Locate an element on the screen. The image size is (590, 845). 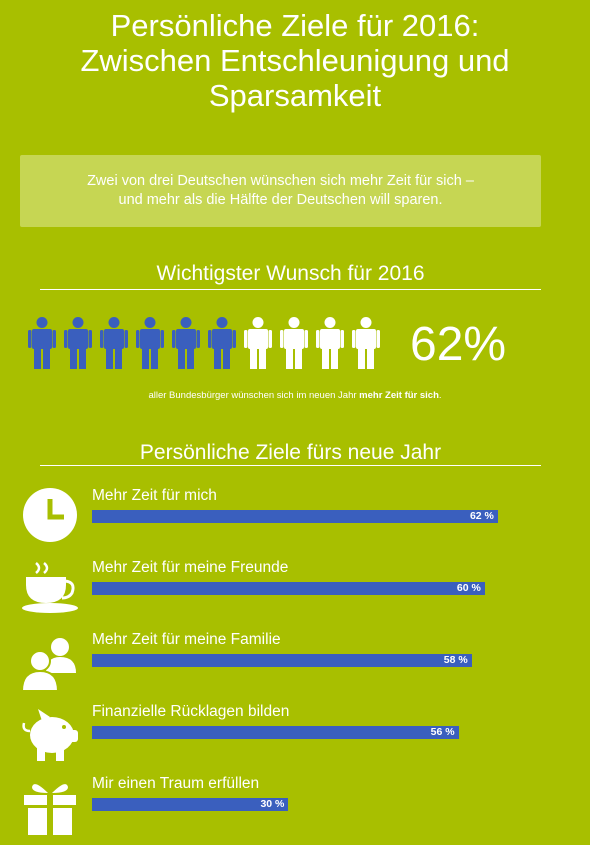
goal-bar: 56 % is located at coordinates (275, 732).